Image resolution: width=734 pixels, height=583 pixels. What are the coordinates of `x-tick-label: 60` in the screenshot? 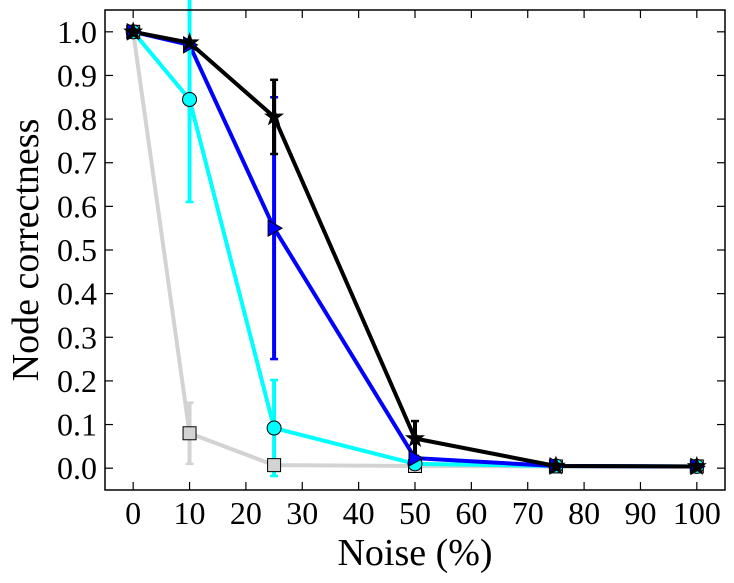 It's located at (471, 513).